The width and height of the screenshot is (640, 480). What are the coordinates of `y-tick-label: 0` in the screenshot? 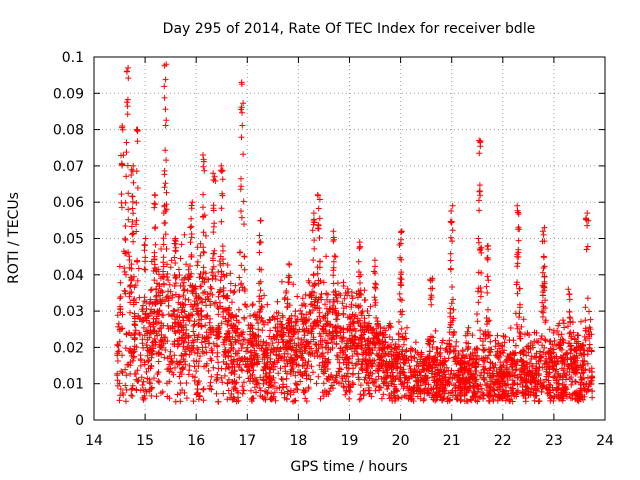 It's located at (79, 421).